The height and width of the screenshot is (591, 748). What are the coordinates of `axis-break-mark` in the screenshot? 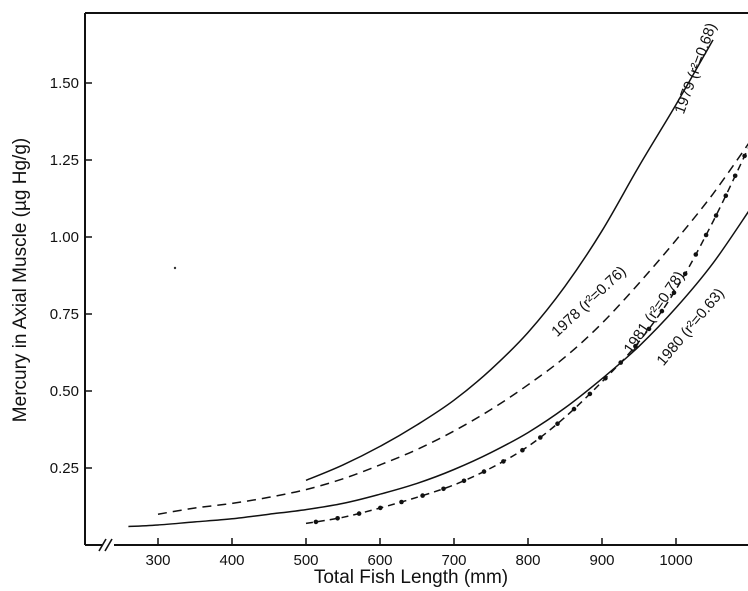 It's located at (105, 545).